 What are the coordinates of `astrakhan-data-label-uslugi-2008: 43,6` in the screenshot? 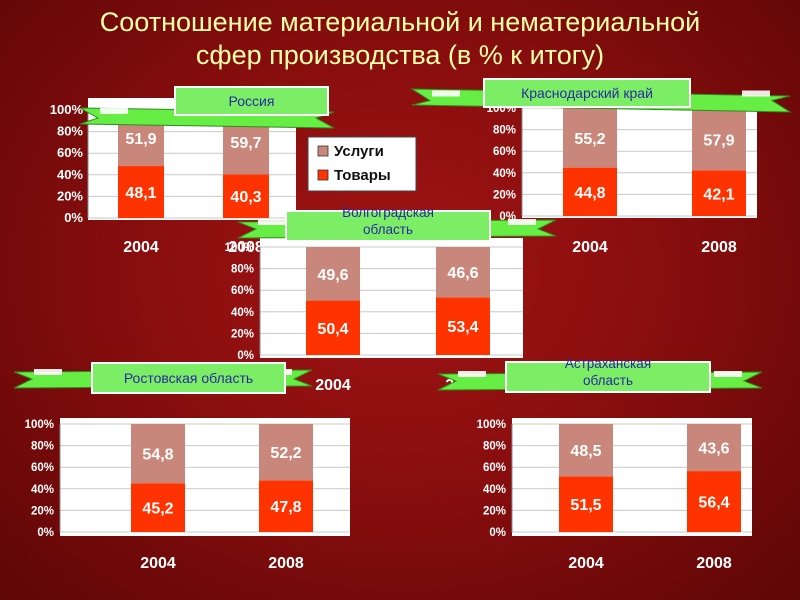 It's located at (713, 449).